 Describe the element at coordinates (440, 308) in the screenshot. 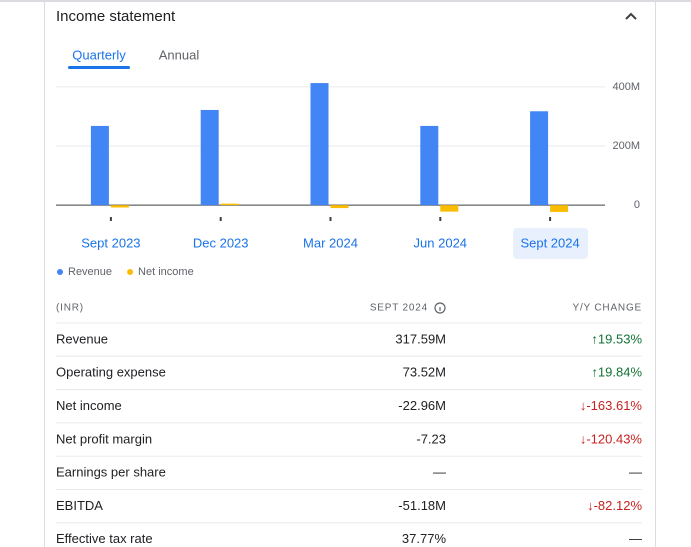

I see `info-icon` at that location.